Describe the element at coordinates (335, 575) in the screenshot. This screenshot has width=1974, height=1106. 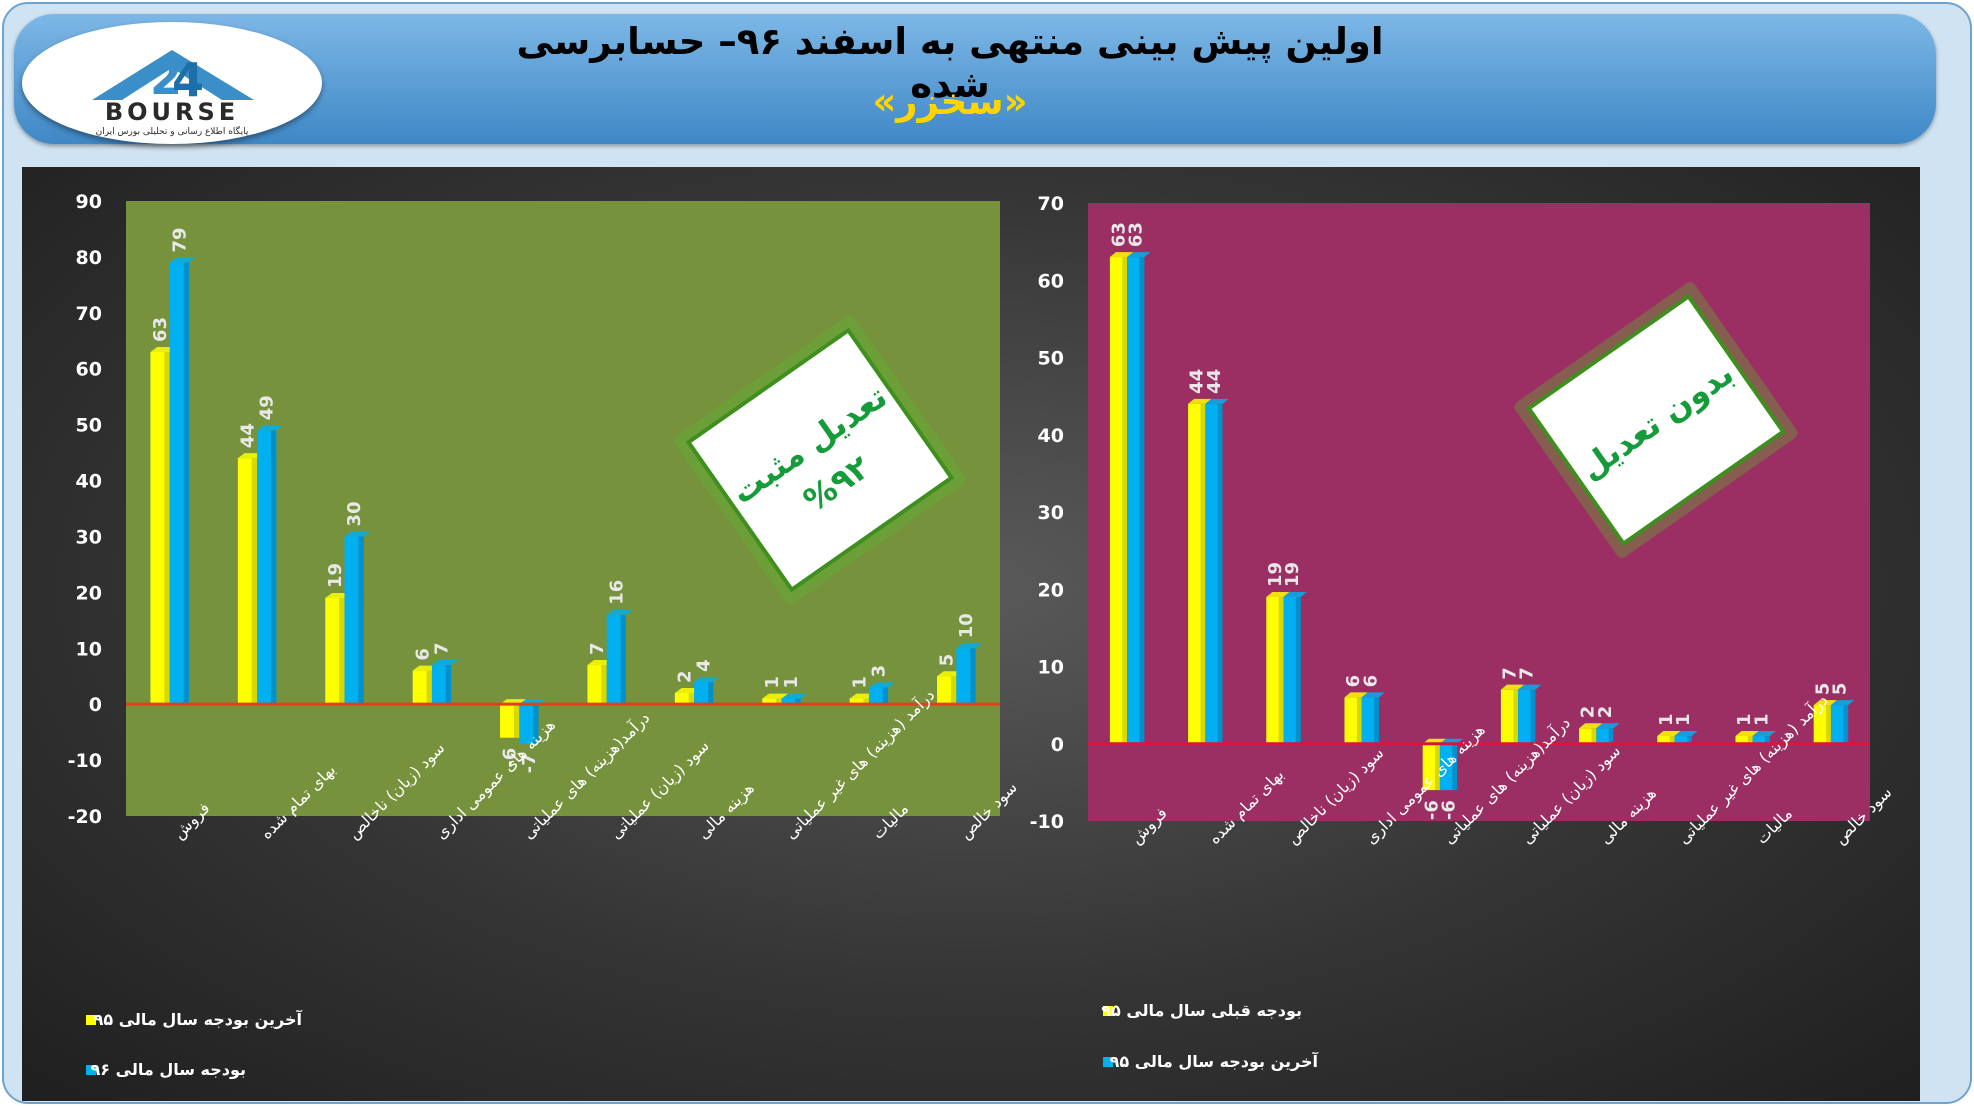
I see `left-data-label: 19` at that location.